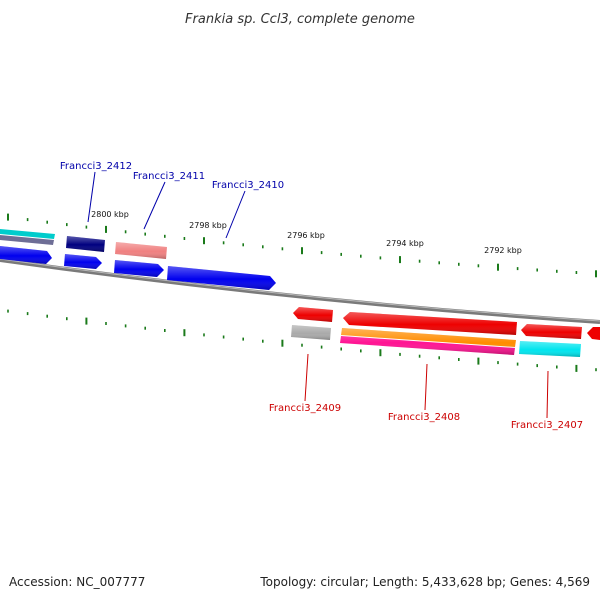 Image resolution: width=600 pixels, height=600 pixels. What do you see at coordinates (169, 176) in the screenshot?
I see `label-2411: Francci3_2411` at bounding box center [169, 176].